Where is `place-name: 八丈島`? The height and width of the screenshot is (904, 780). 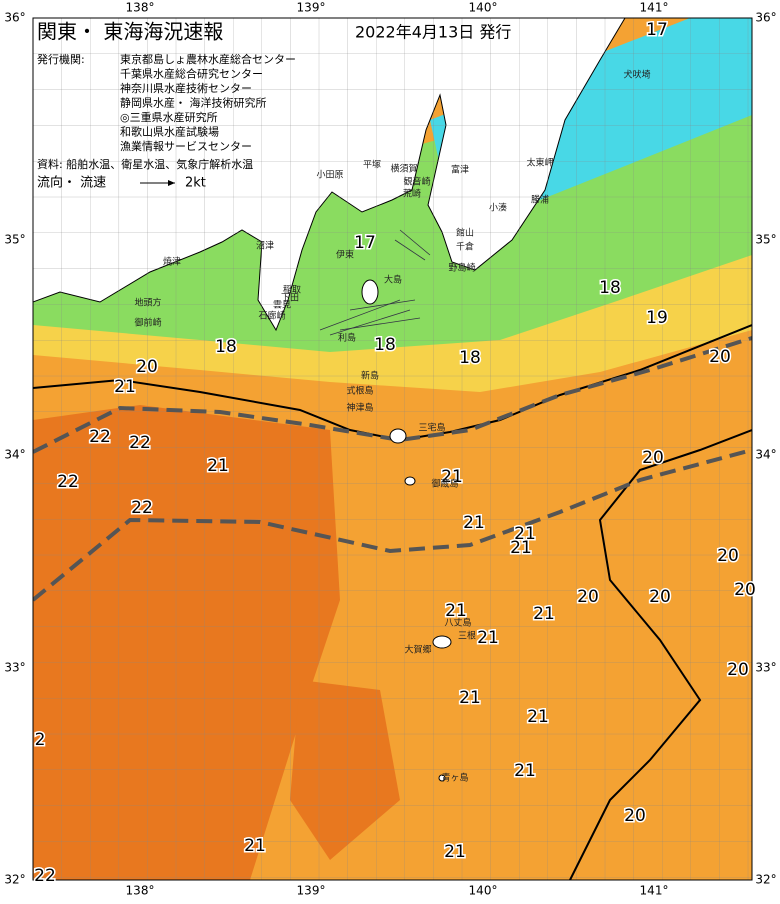
place-name: 八丈島 is located at coordinates (457, 623).